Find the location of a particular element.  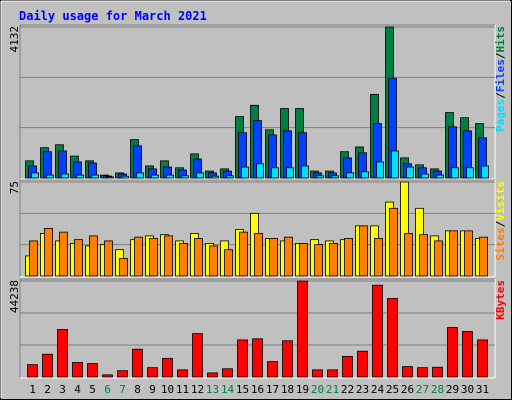

x-tick-label: 12 is located at coordinates (197, 389).